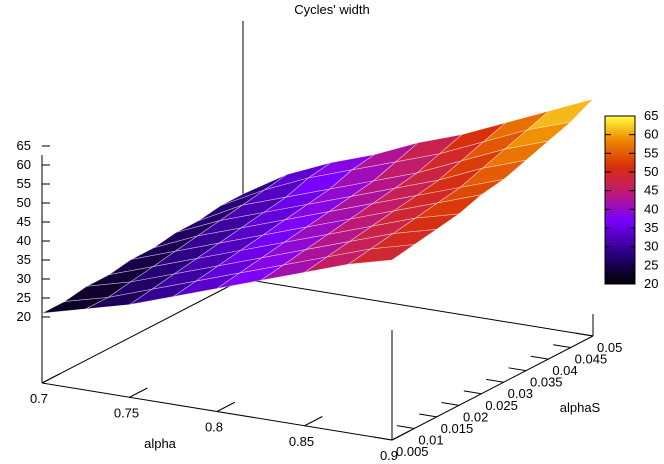 This screenshot has height=464, width=664. What do you see at coordinates (24, 316) in the screenshot?
I see `z-tick-label: 20` at bounding box center [24, 316].